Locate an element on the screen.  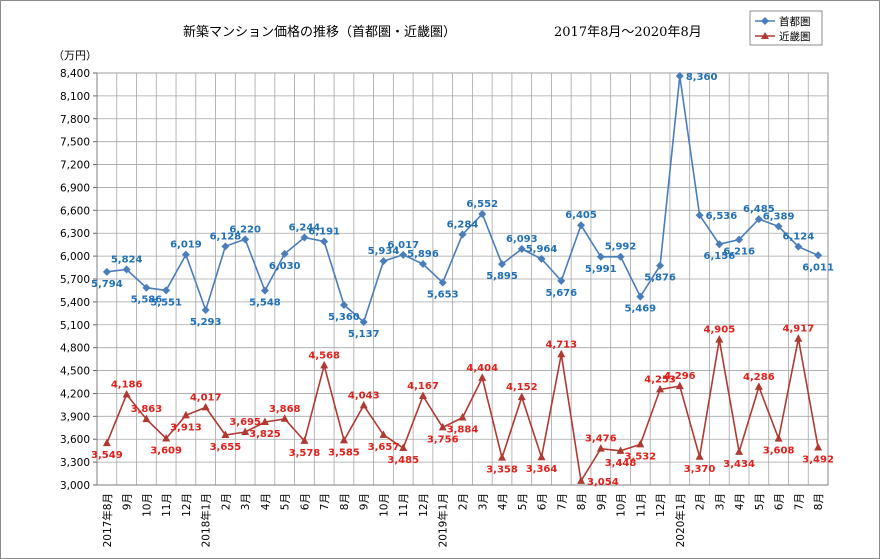
data-label: 5,137 is located at coordinates (364, 334).